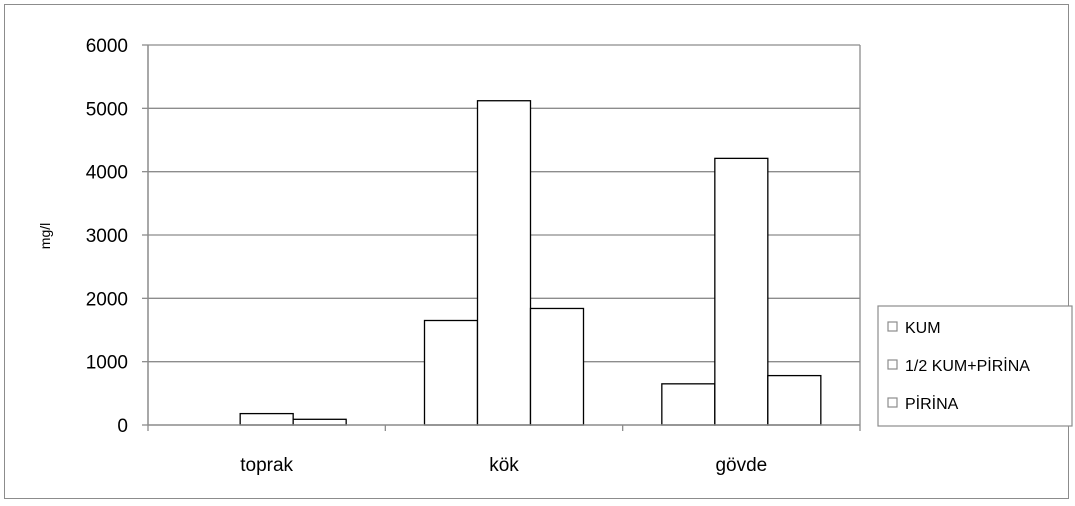  What do you see at coordinates (122, 426) in the screenshot?
I see `y-tick-label: 0` at bounding box center [122, 426].